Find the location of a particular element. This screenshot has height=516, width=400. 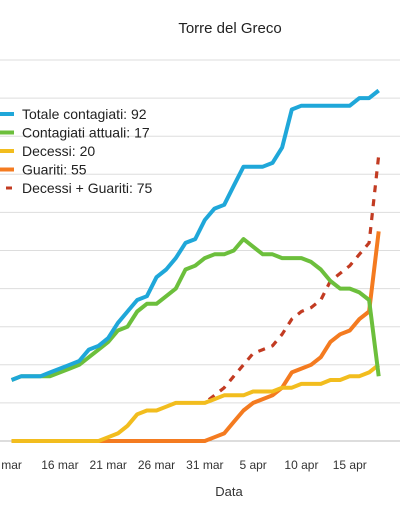

x-tick-label: 21 mar is located at coordinates (108, 465).